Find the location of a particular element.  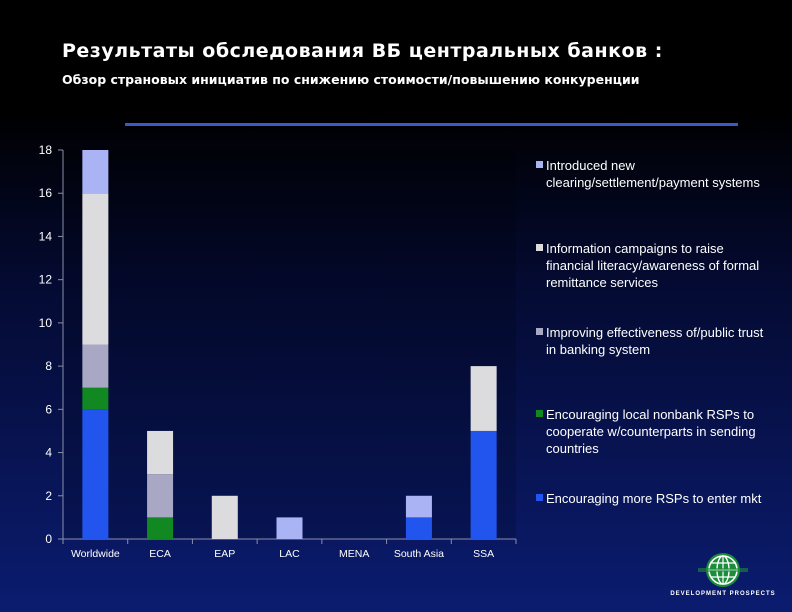

legend-swatch-nonbank-rsps is located at coordinates (539, 413).